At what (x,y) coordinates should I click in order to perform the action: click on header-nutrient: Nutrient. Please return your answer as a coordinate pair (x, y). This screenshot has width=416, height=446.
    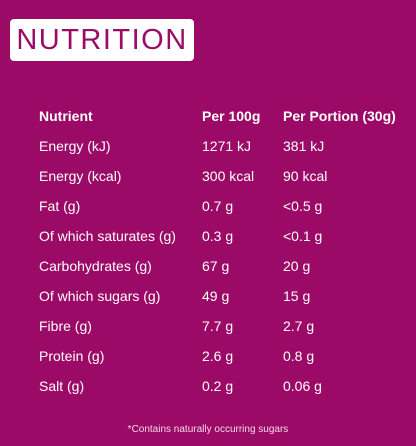
    Looking at the image, I should click on (66, 116).